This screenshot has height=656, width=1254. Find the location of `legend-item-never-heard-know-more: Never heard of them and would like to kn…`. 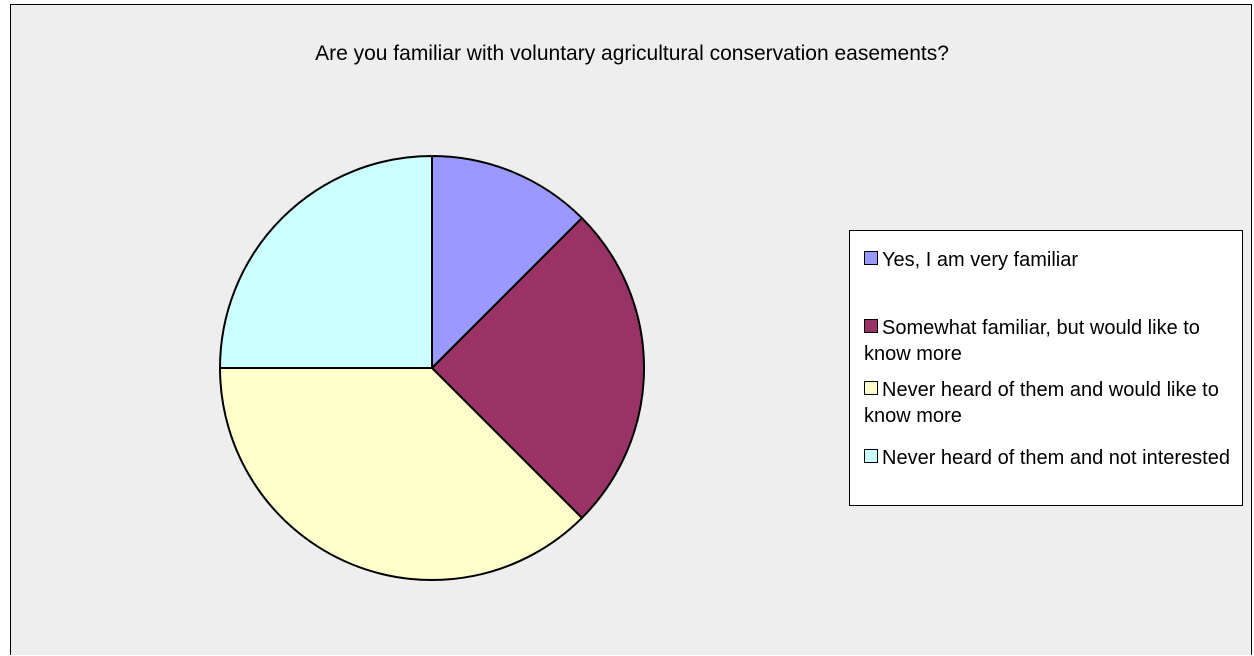

legend-item-never-heard-know-more: Never heard of them and would like to kn… is located at coordinates (1049, 403).